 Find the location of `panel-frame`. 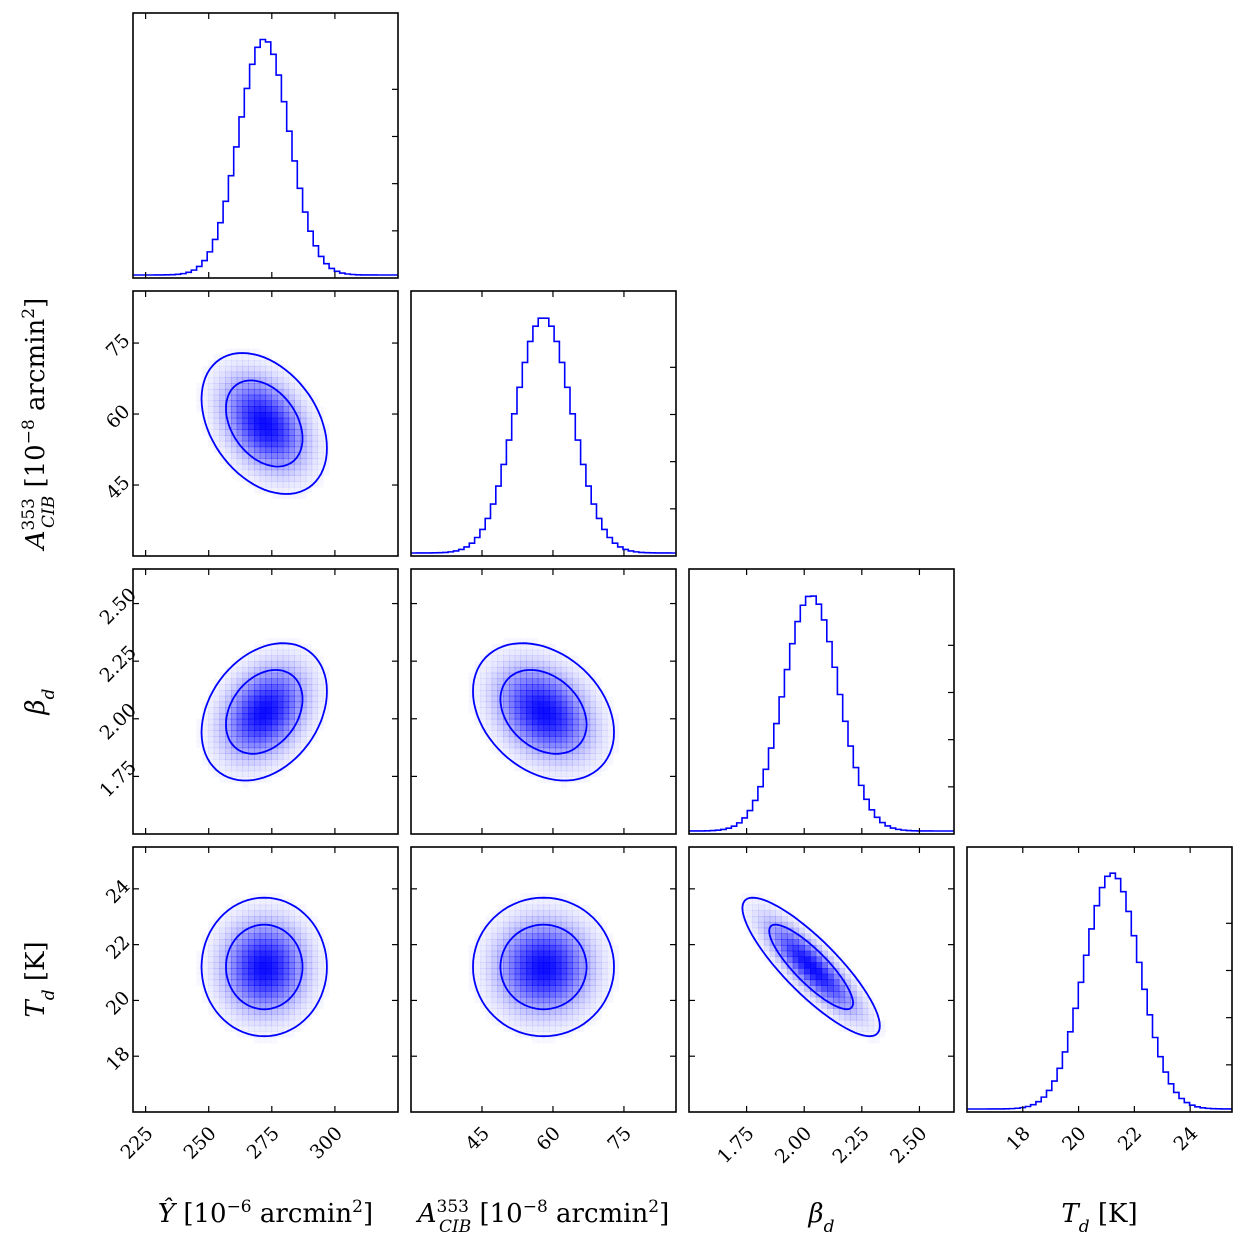

panel-frame is located at coordinates (543, 979).